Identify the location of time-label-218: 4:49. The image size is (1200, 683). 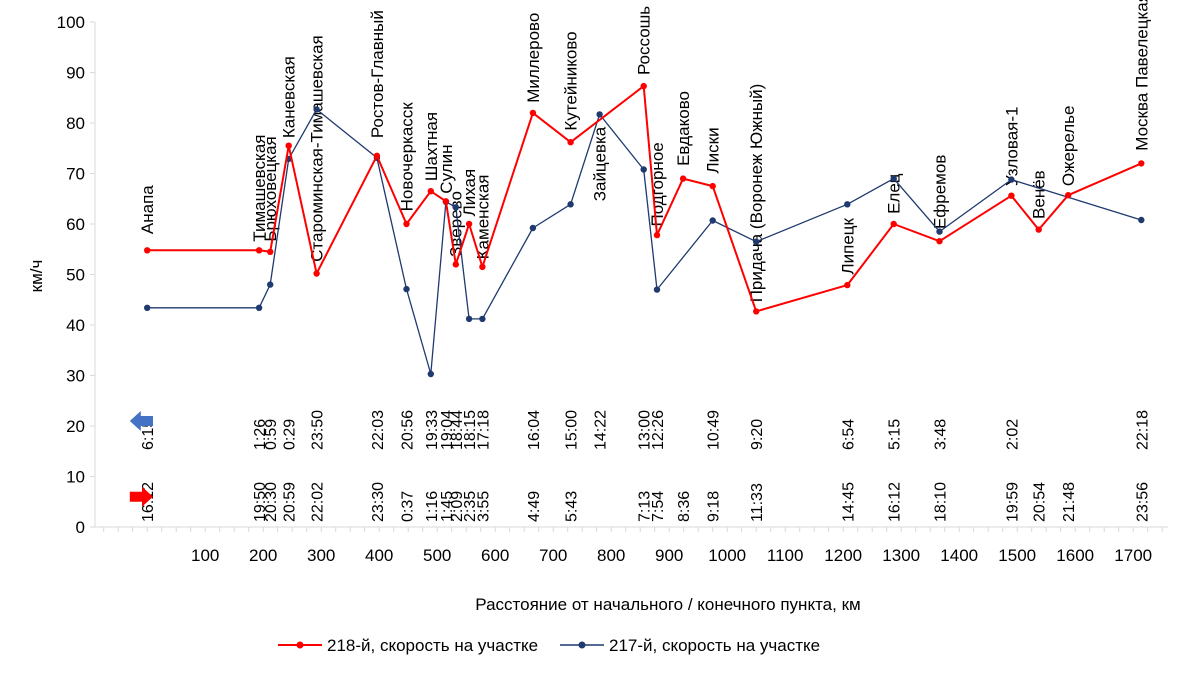
(534, 506).